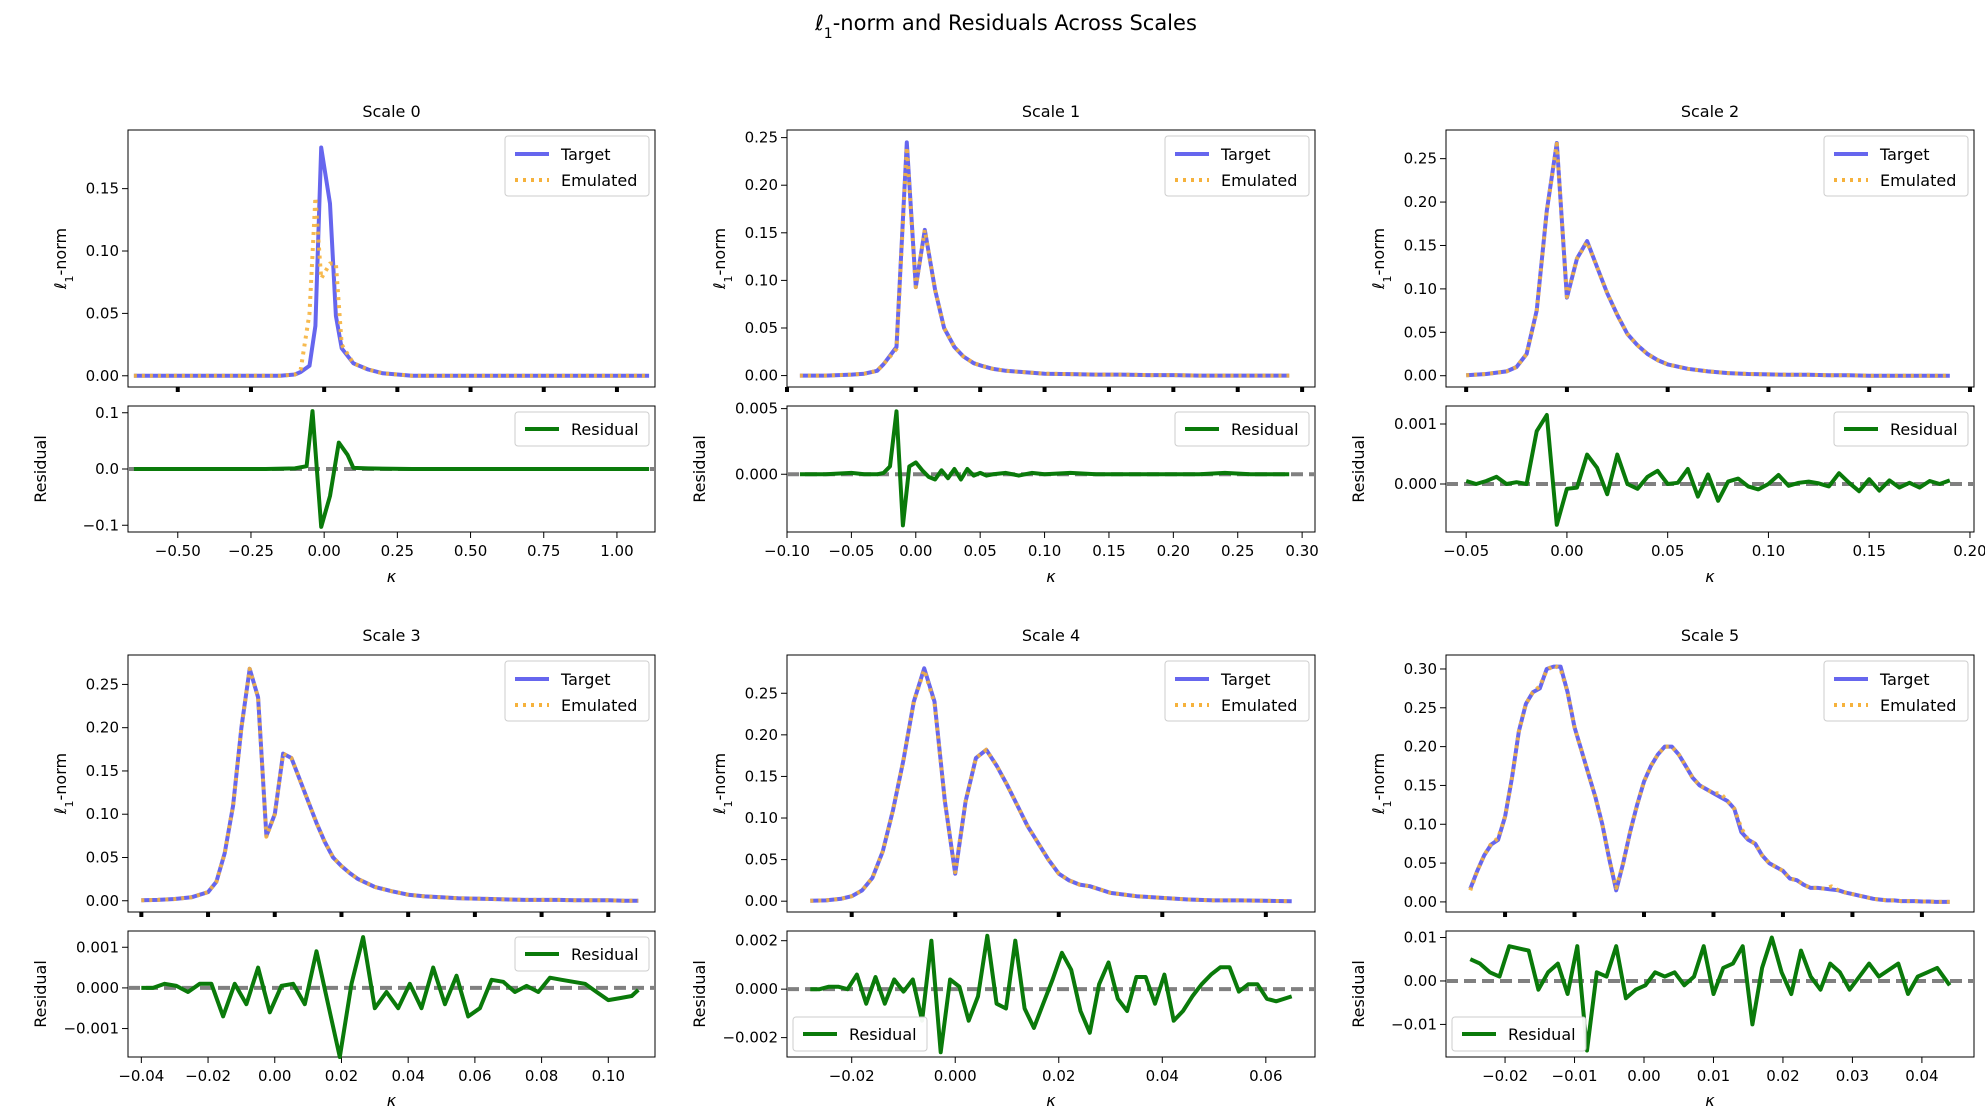 The image size is (1985, 1115). I want to click on legend-bottom: Residual, so click(1901, 429).